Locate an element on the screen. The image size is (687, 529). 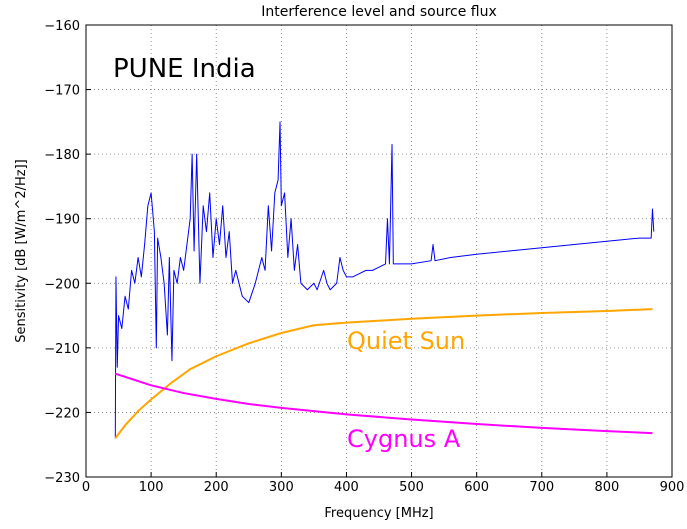
x-tick-label: 200 is located at coordinates (216, 487).